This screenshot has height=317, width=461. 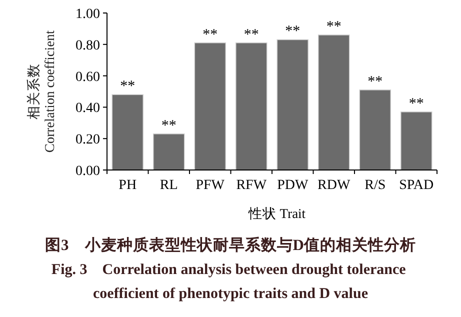 I want to click on y-tick-label: 0.40, so click(x=88, y=108).